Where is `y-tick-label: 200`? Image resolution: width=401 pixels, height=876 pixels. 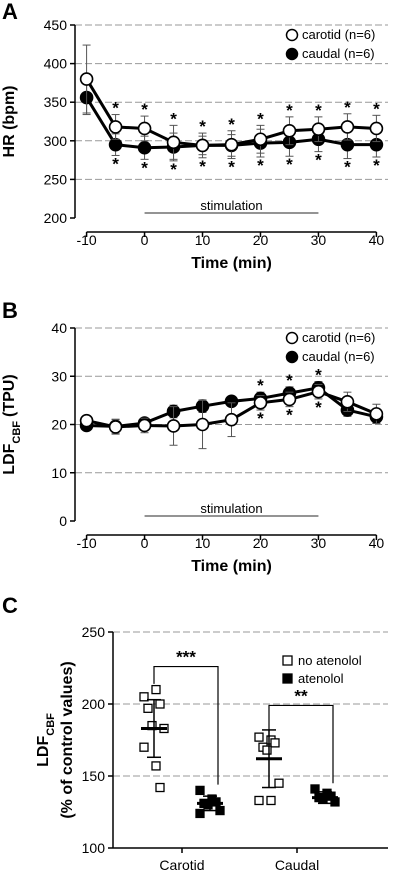
y-tick-label: 200 is located at coordinates (56, 218).